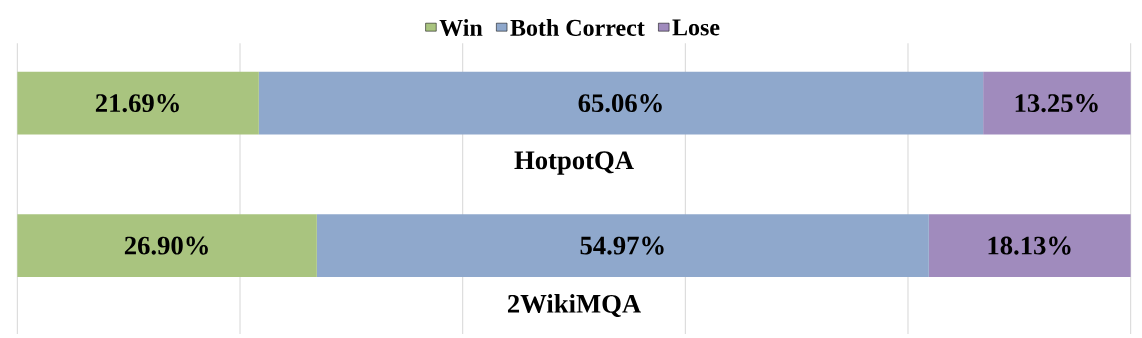 The image size is (1142, 338). I want to click on data-label: 21.69%, so click(137, 103).